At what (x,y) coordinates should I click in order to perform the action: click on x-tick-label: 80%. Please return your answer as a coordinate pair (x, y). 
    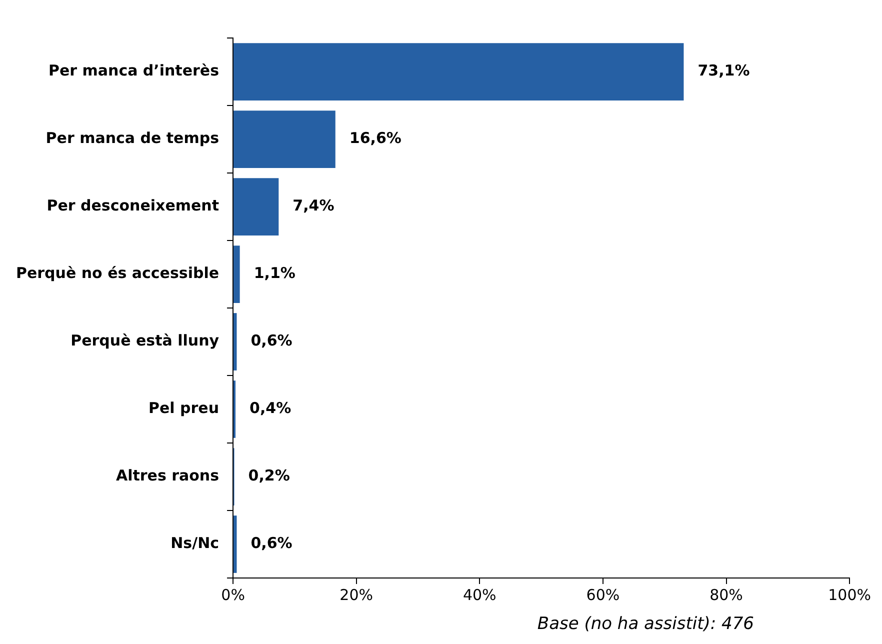
    Looking at the image, I should click on (726, 595).